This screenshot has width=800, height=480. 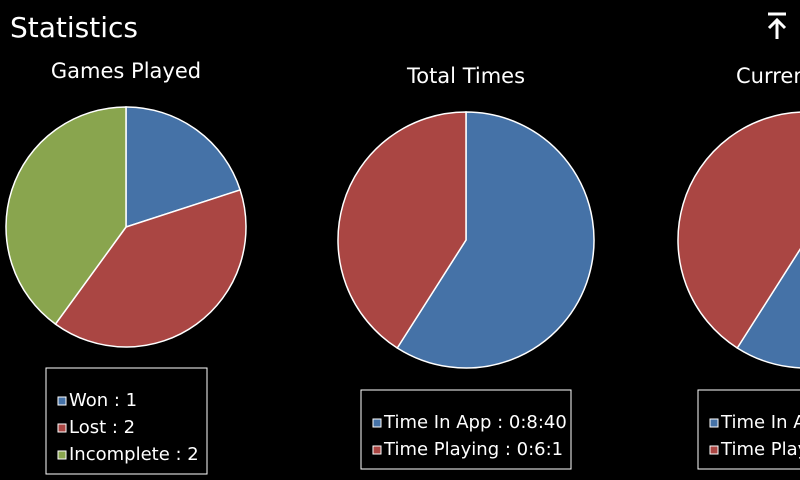 I want to click on legend-label: Time In App : 0:8:40, so click(x=475, y=422).